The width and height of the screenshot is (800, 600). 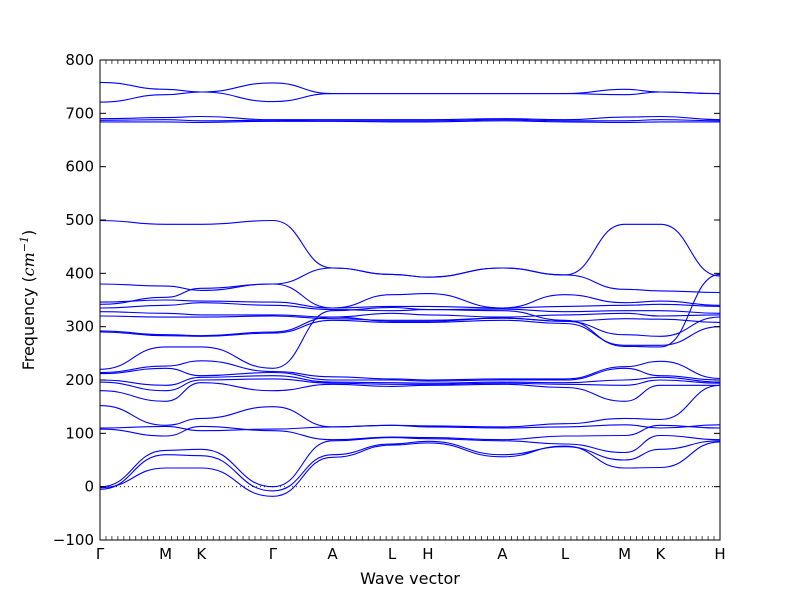 What do you see at coordinates (73, 300) in the screenshot?
I see `y-tick-labels: −100 0 100 200 300 400 500 600 700 800` at bounding box center [73, 300].